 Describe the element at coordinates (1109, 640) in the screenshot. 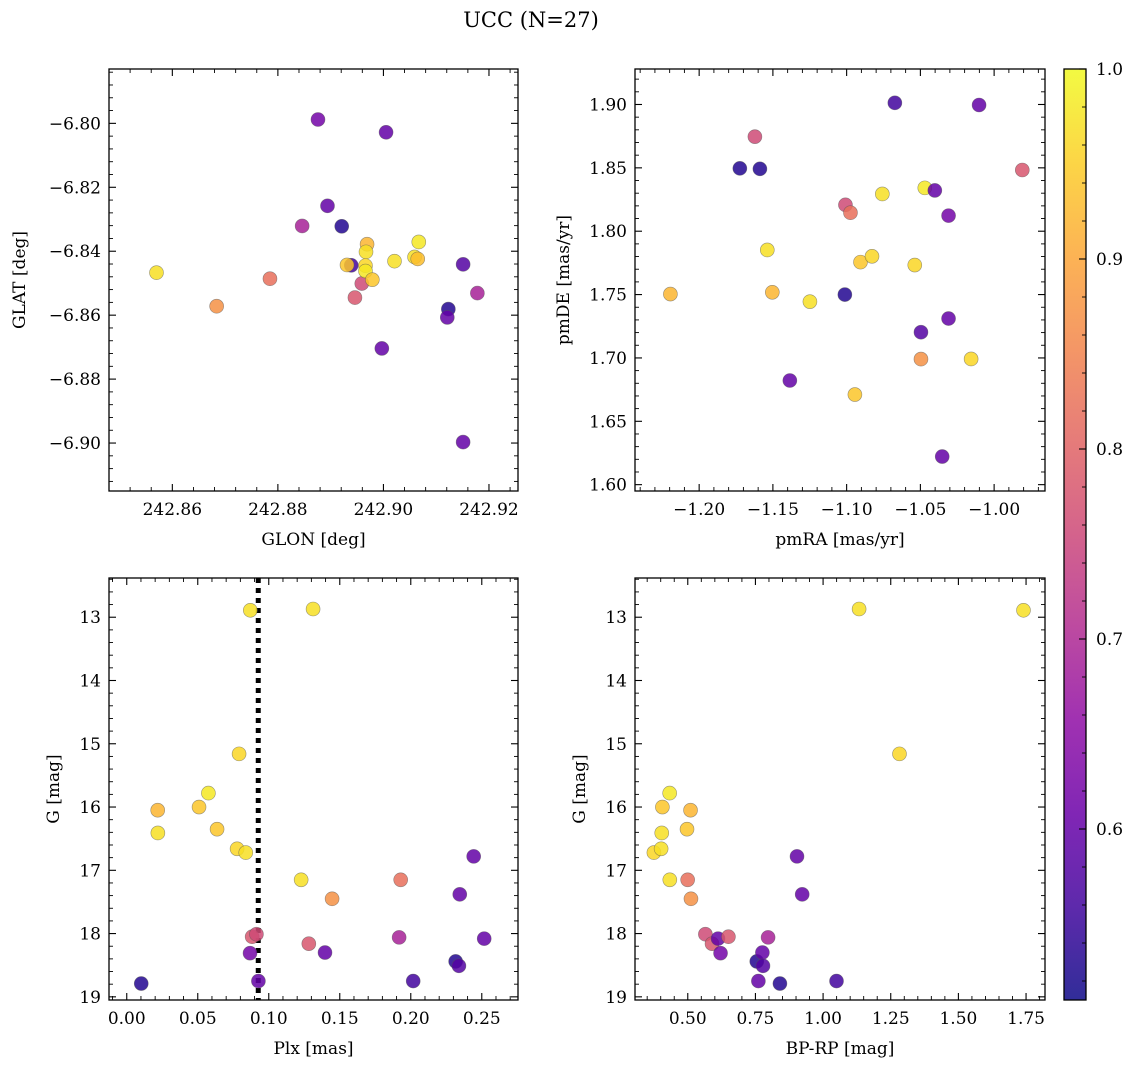

I see `colorbar-tick-label: 0.7` at that location.